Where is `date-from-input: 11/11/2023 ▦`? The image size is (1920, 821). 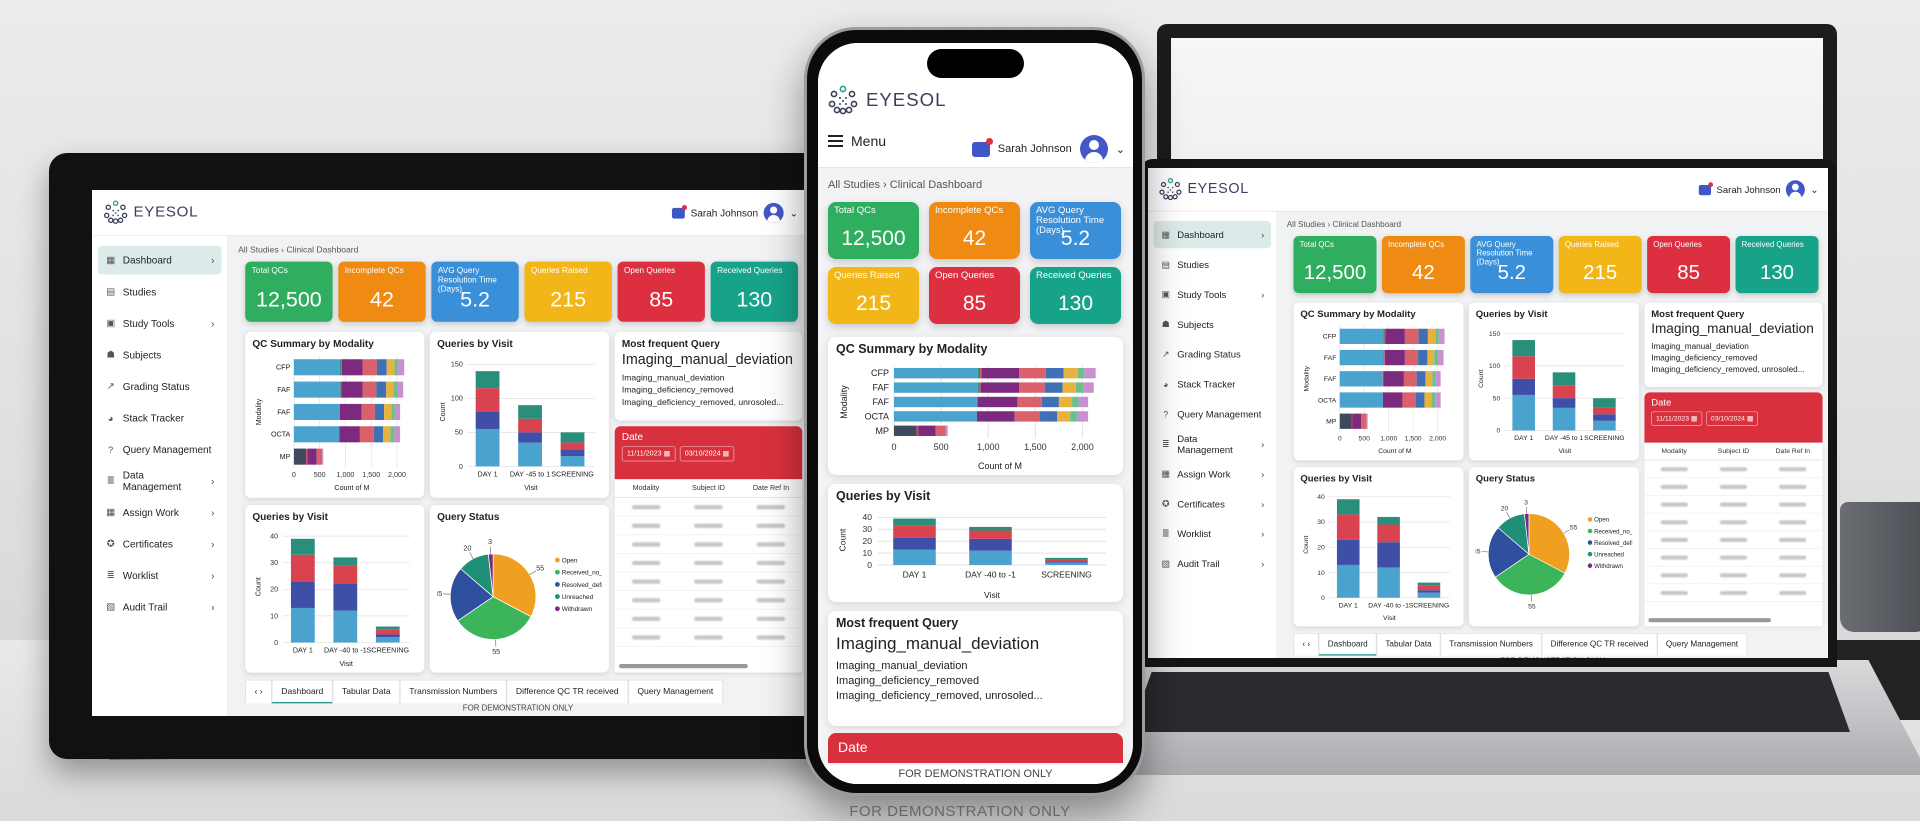 date-from-input: 11/11/2023 ▦ is located at coordinates (1677, 418).